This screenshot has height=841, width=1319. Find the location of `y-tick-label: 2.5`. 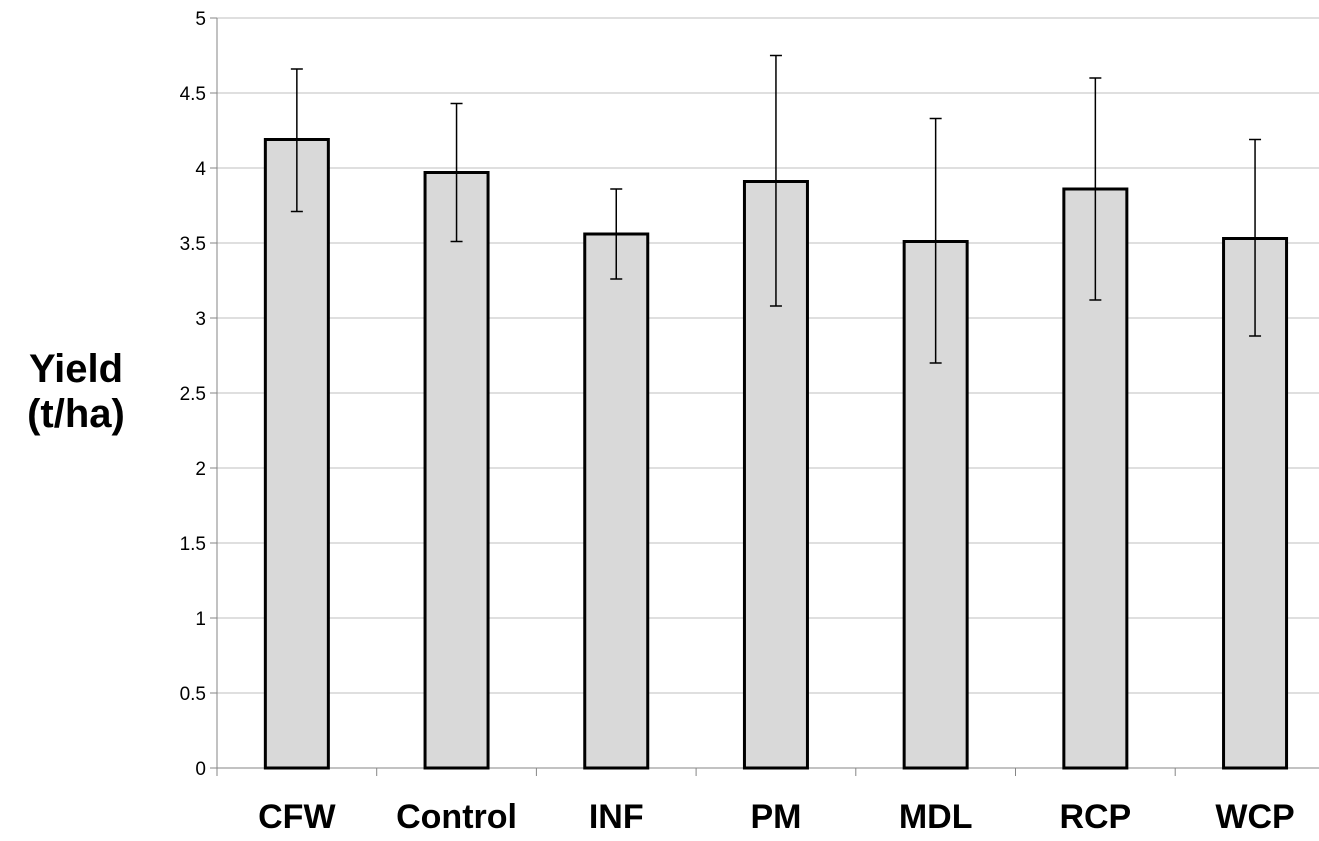

y-tick-label: 2.5 is located at coordinates (193, 394).